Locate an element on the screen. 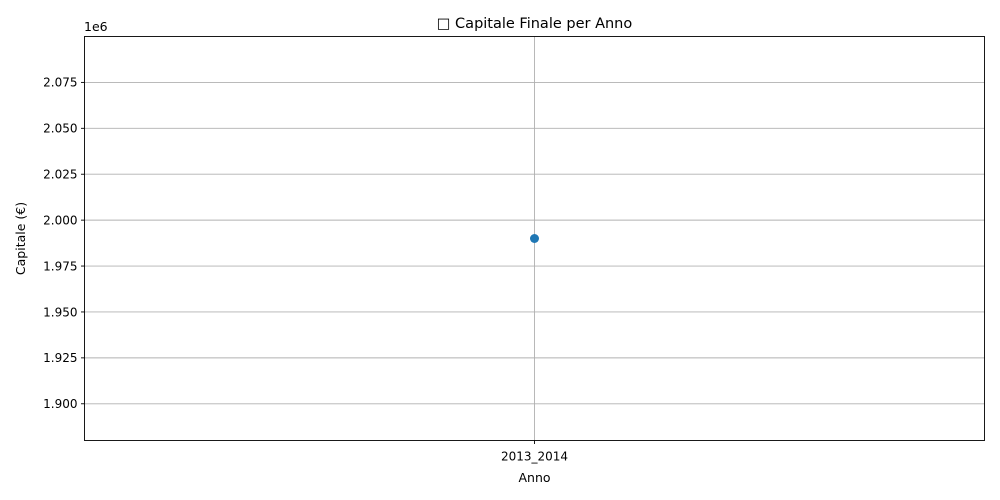  y-tick-label: 2.050 is located at coordinates (60, 129).